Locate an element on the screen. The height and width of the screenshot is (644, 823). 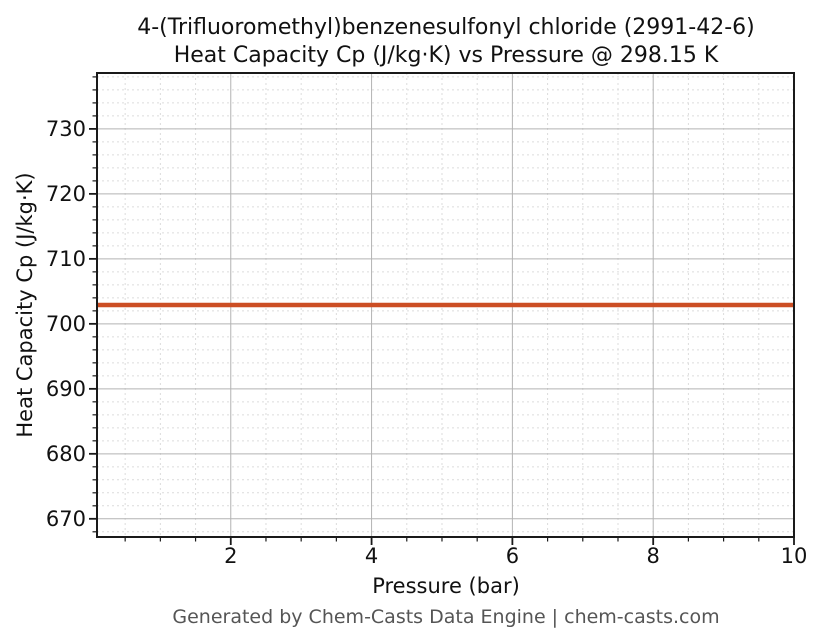
y-tick-label: 690 is located at coordinates (66, 389).